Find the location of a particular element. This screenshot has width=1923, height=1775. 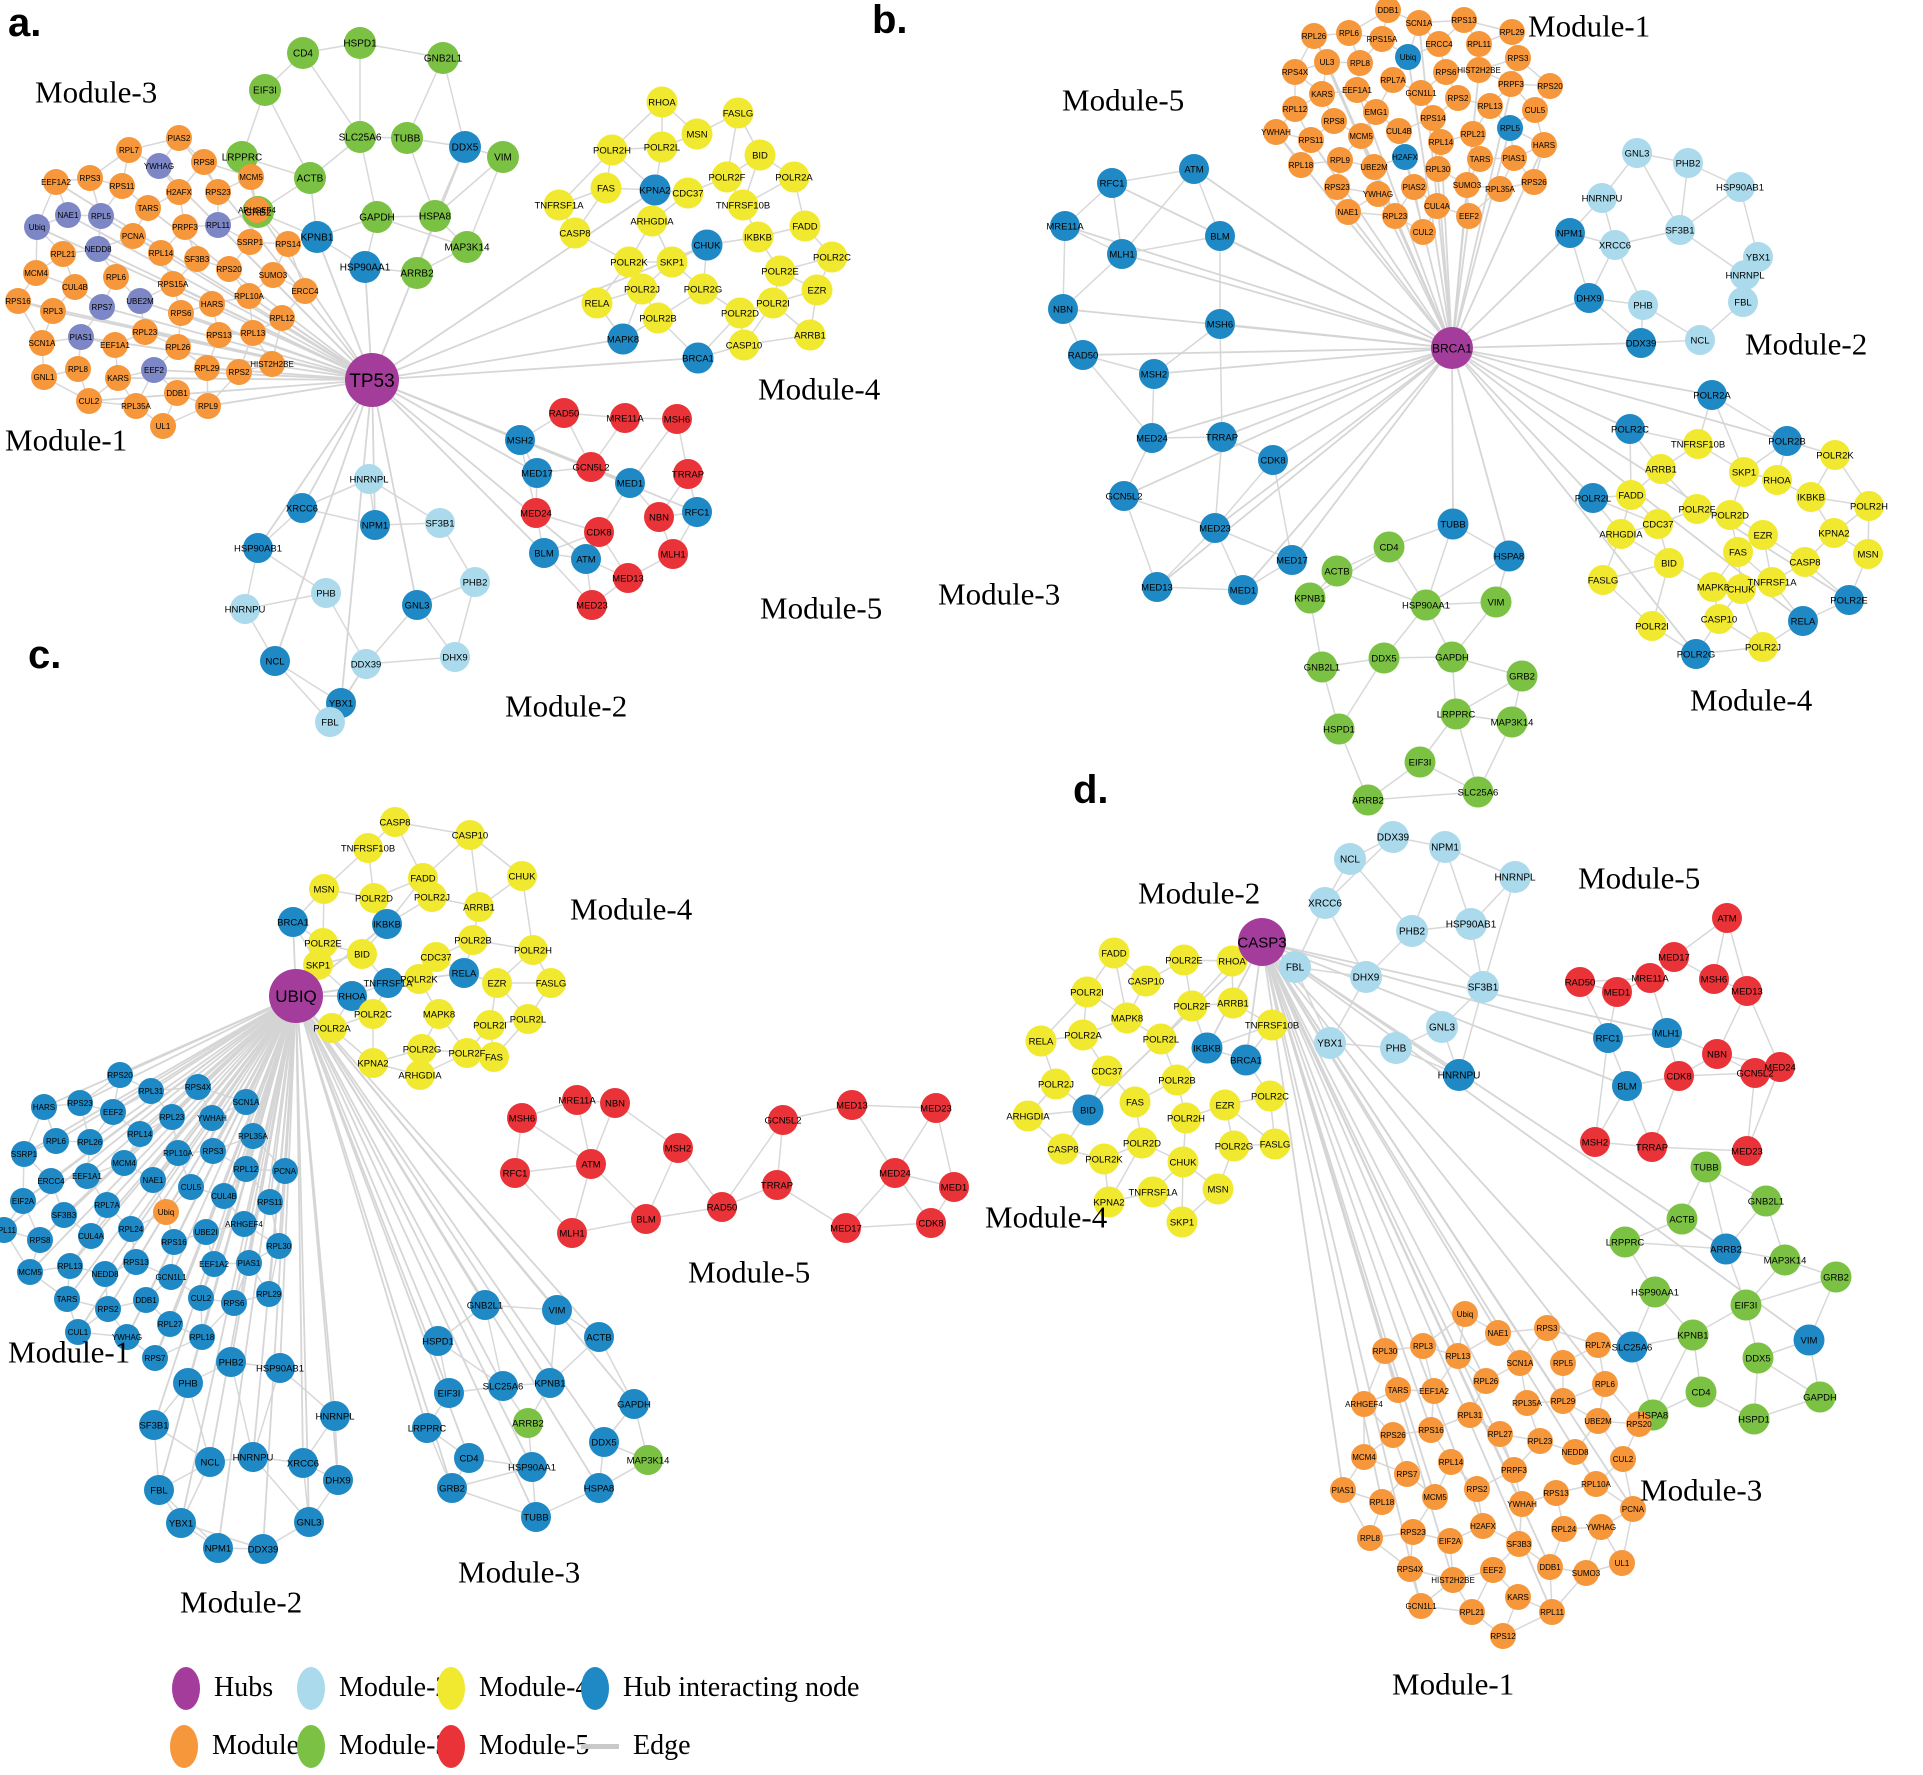

hub-node-TP53 is located at coordinates (372, 380).